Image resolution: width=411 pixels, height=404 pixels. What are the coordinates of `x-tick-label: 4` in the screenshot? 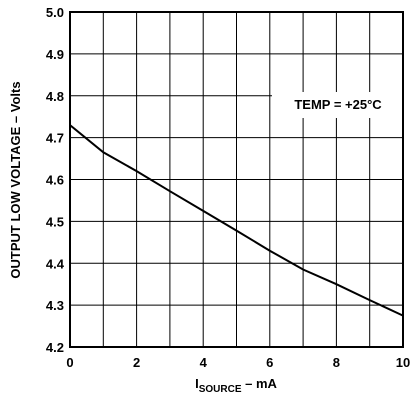 It's located at (204, 362).